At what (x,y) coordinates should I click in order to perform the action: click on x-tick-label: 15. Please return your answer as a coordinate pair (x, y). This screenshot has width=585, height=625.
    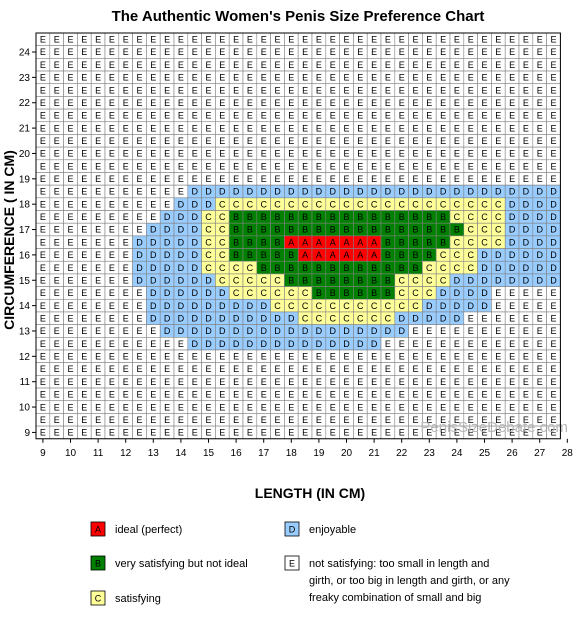
    Looking at the image, I should click on (209, 453).